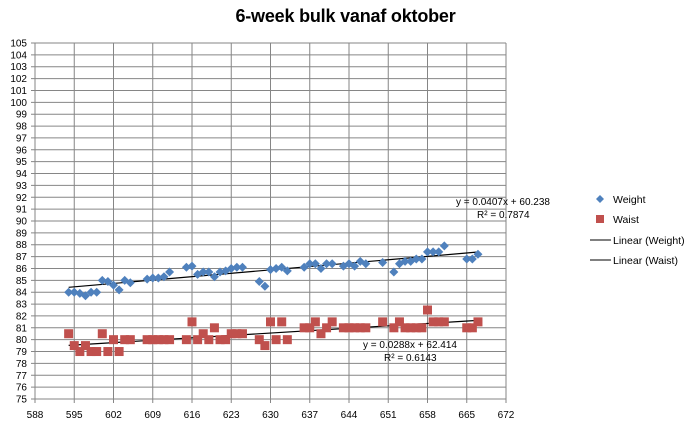  I want to click on y-tick-label: 87, so click(22, 257).